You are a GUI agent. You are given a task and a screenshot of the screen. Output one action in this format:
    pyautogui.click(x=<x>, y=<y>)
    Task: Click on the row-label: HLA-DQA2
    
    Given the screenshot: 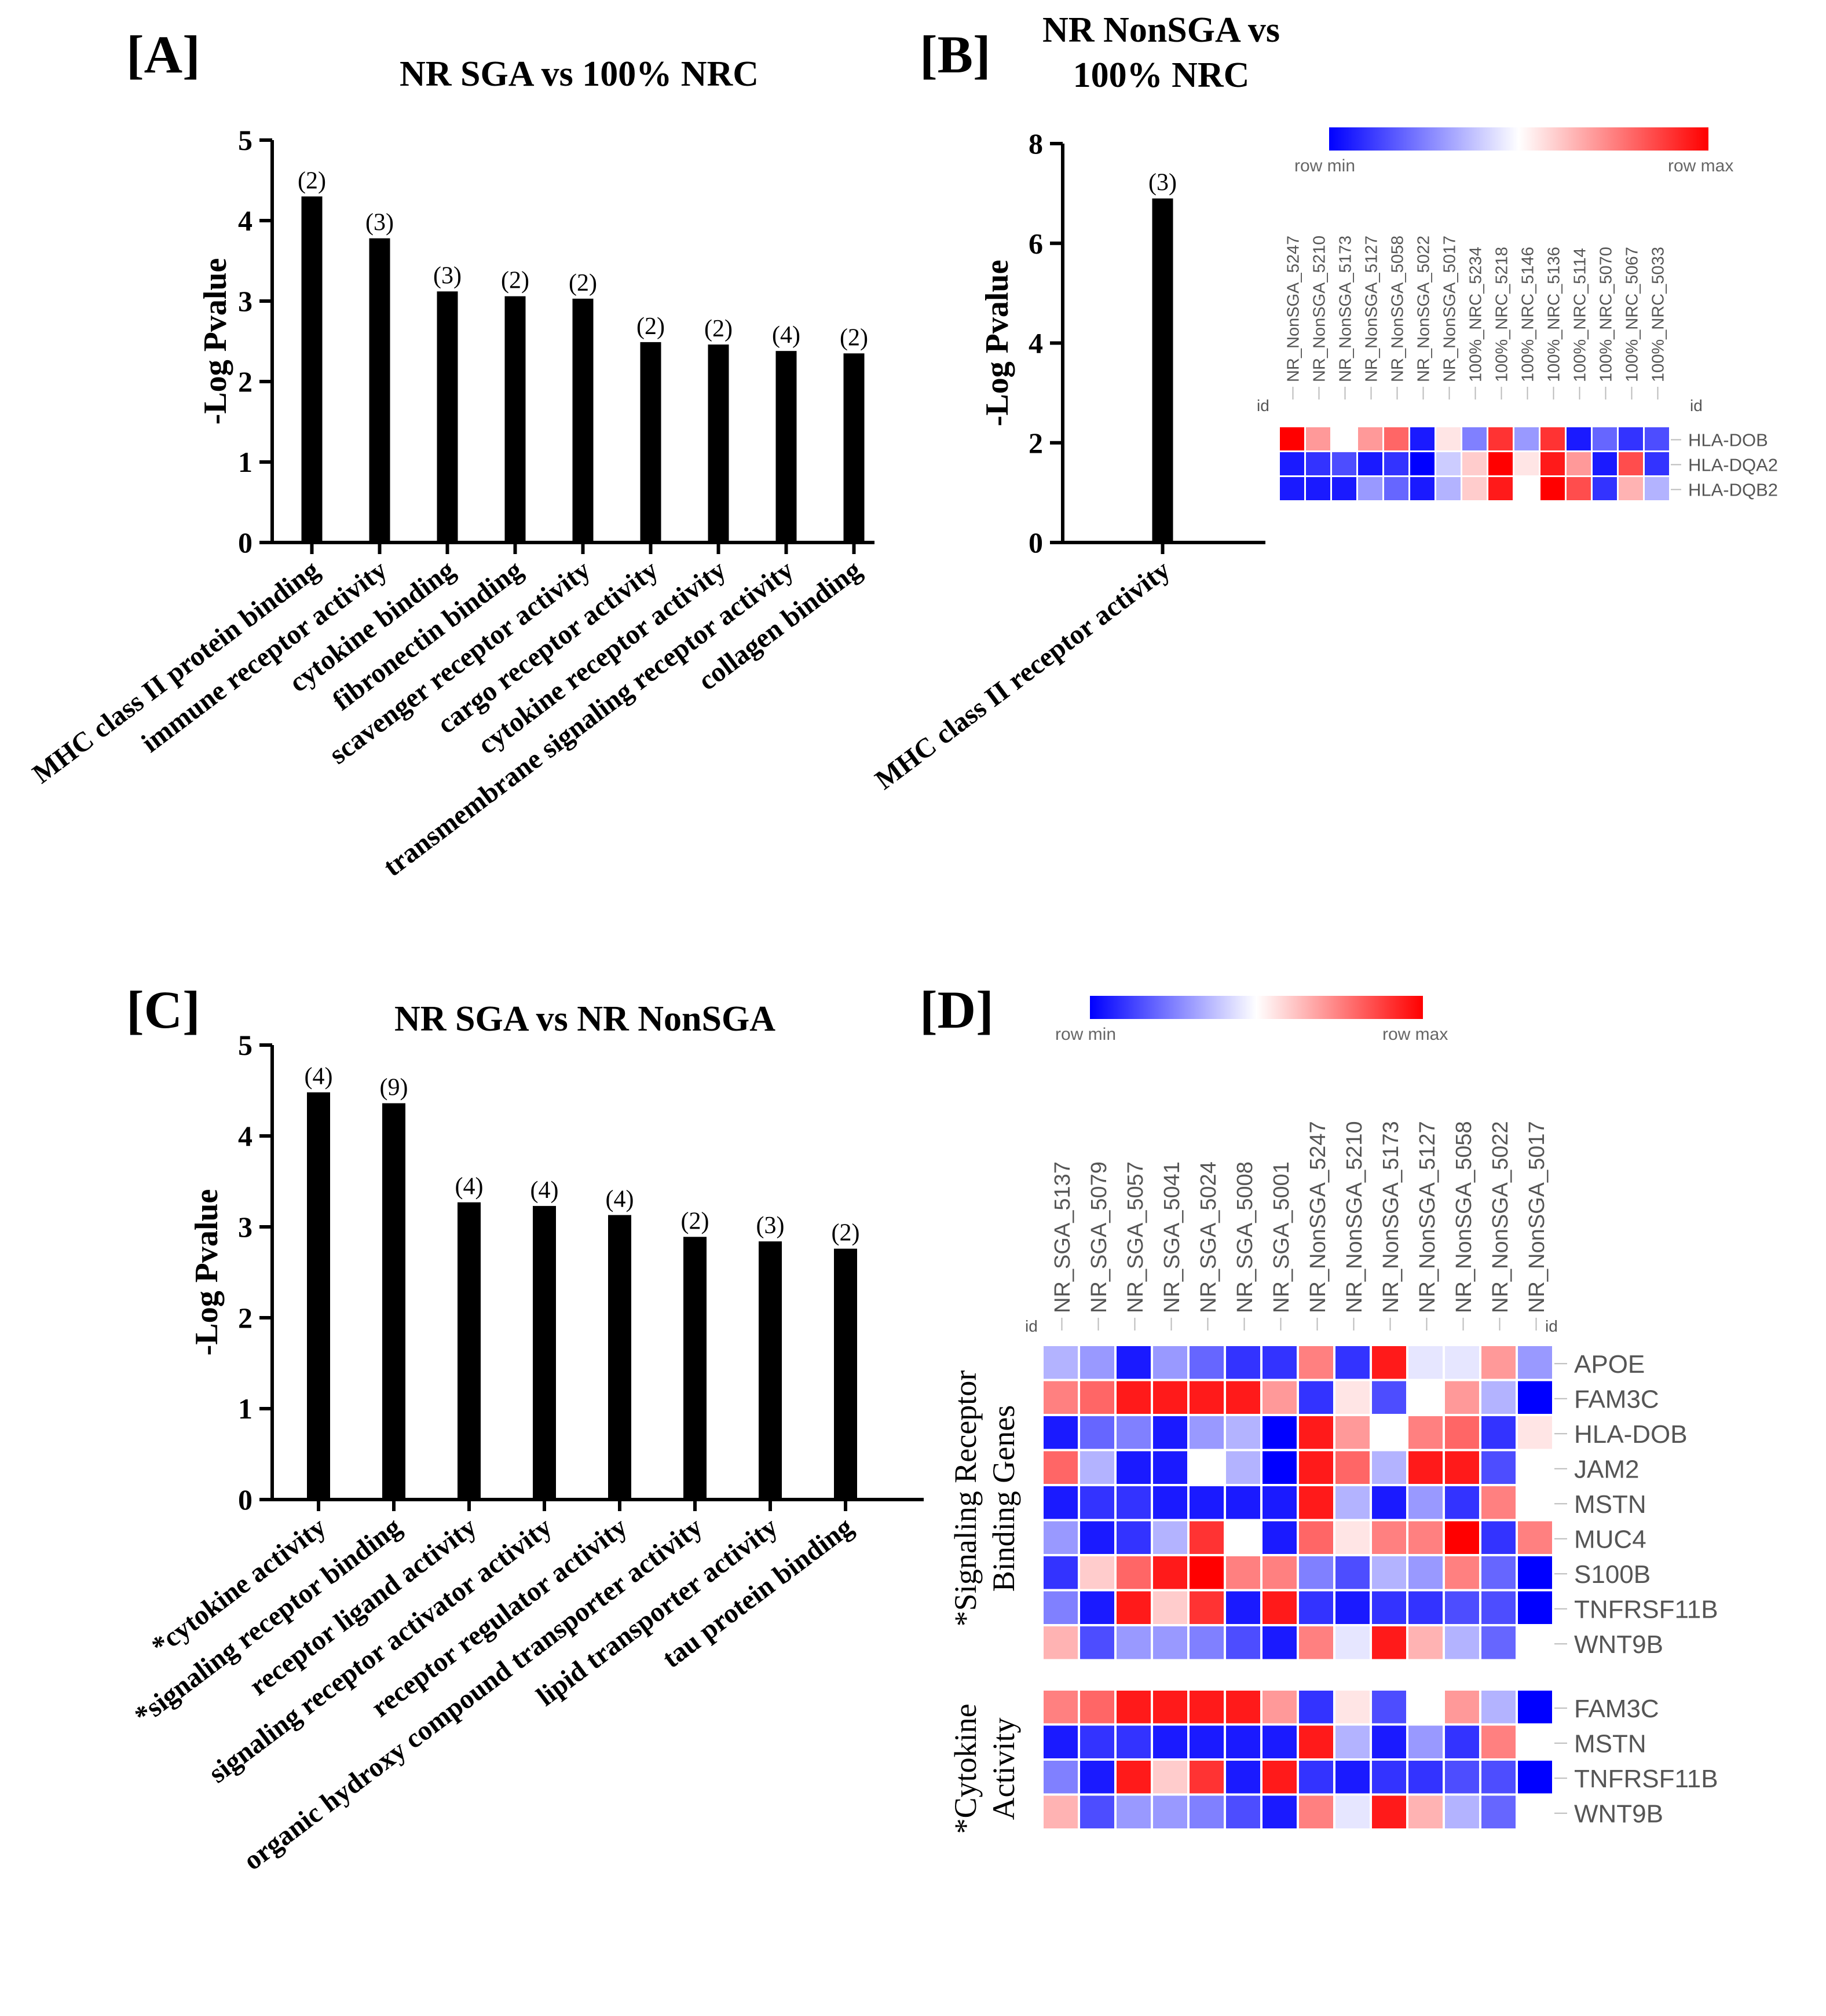 What is the action you would take?
    pyautogui.click(x=1733, y=465)
    